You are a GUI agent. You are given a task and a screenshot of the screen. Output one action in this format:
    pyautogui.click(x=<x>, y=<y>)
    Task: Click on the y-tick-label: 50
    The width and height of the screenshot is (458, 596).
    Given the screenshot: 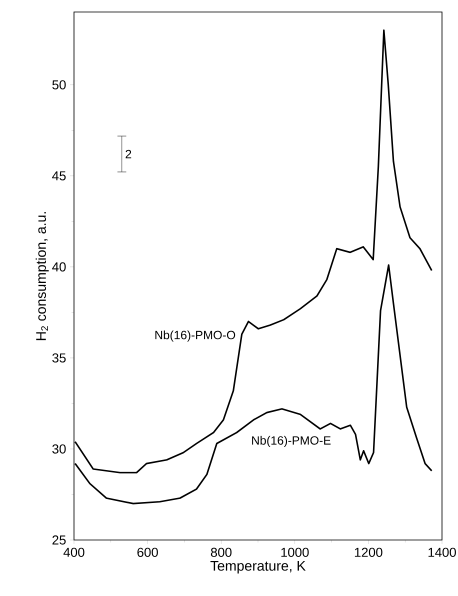 What is the action you would take?
    pyautogui.click(x=59, y=85)
    